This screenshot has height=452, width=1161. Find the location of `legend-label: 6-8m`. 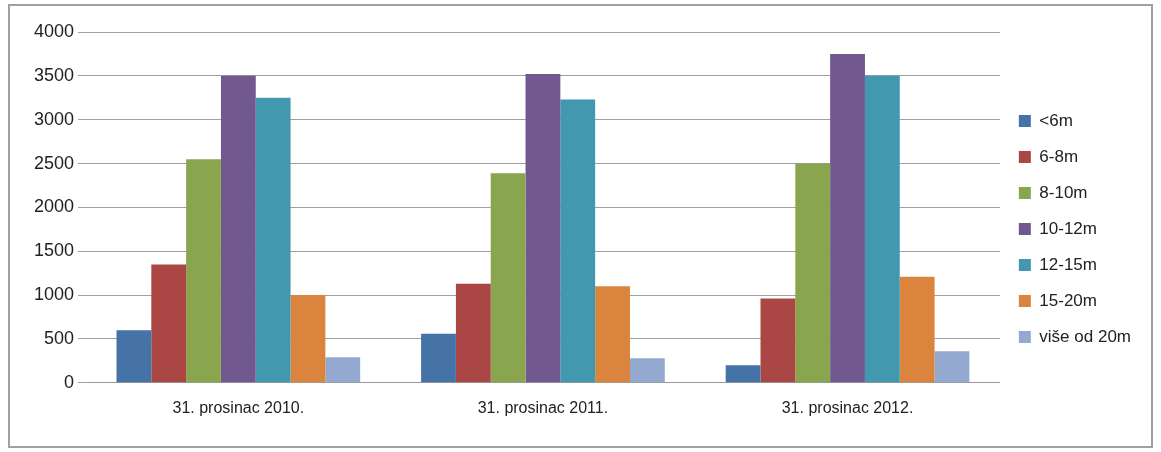

legend-label: 6-8m is located at coordinates (1059, 156).